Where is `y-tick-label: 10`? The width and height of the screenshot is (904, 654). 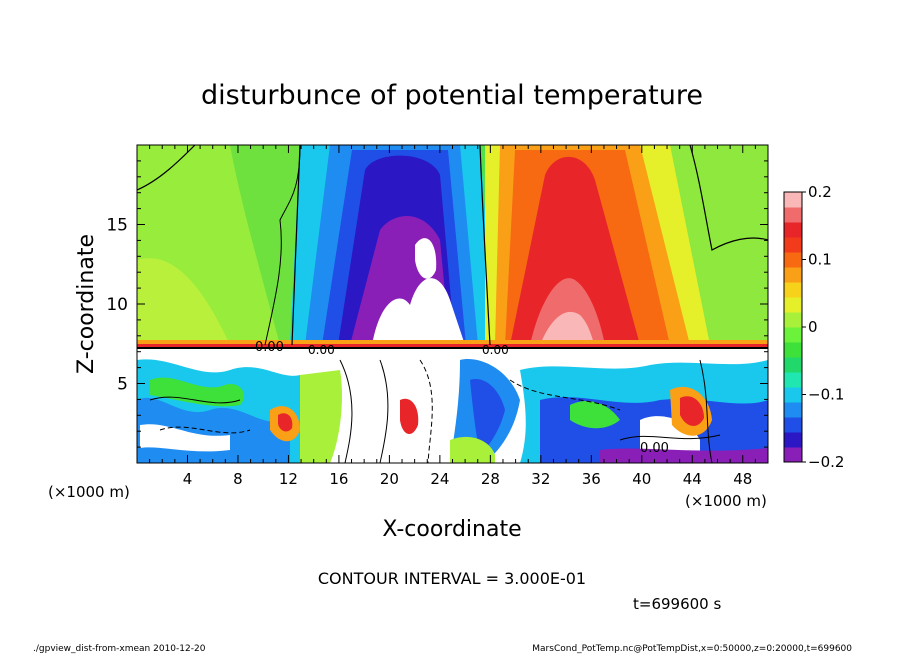 y-tick-label: 10 is located at coordinates (117, 305).